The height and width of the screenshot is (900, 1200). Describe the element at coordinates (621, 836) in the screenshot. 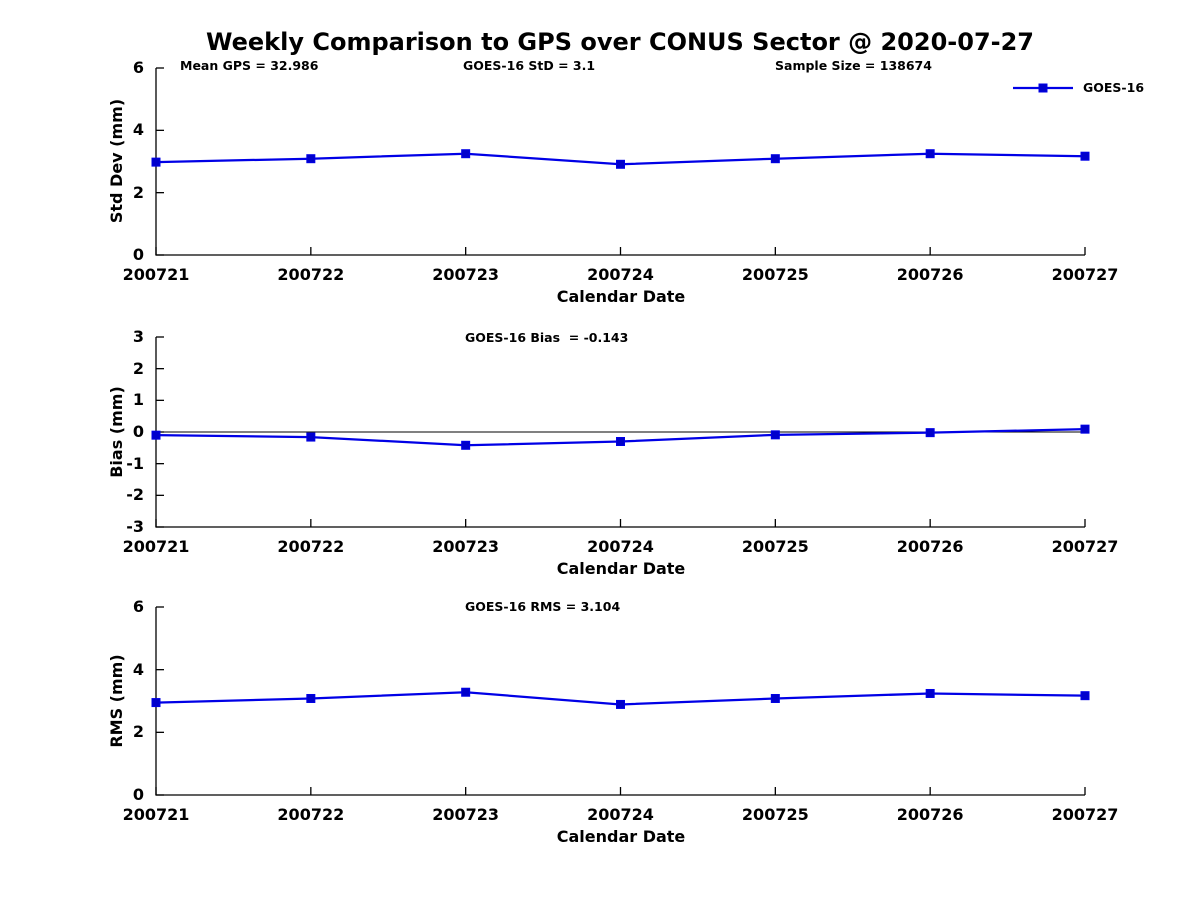

I see `x-axis-label-bottom: Calendar Date` at that location.